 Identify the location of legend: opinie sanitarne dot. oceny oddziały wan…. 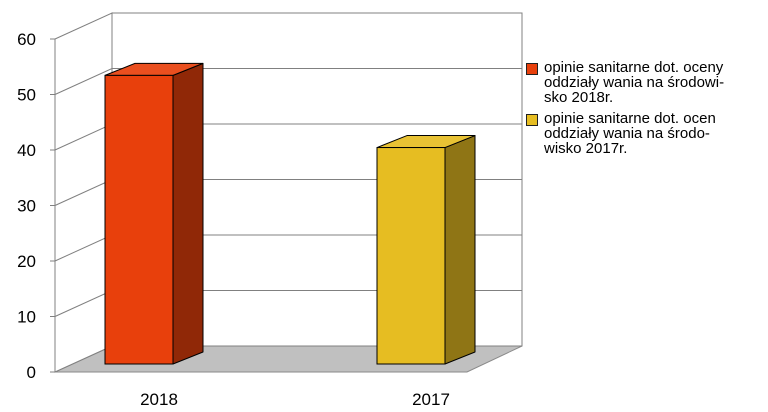
(646, 111).